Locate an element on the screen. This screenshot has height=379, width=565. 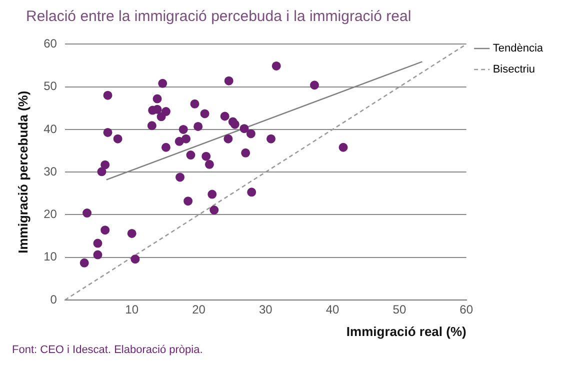
x-tick-label: 50 is located at coordinates (399, 309).